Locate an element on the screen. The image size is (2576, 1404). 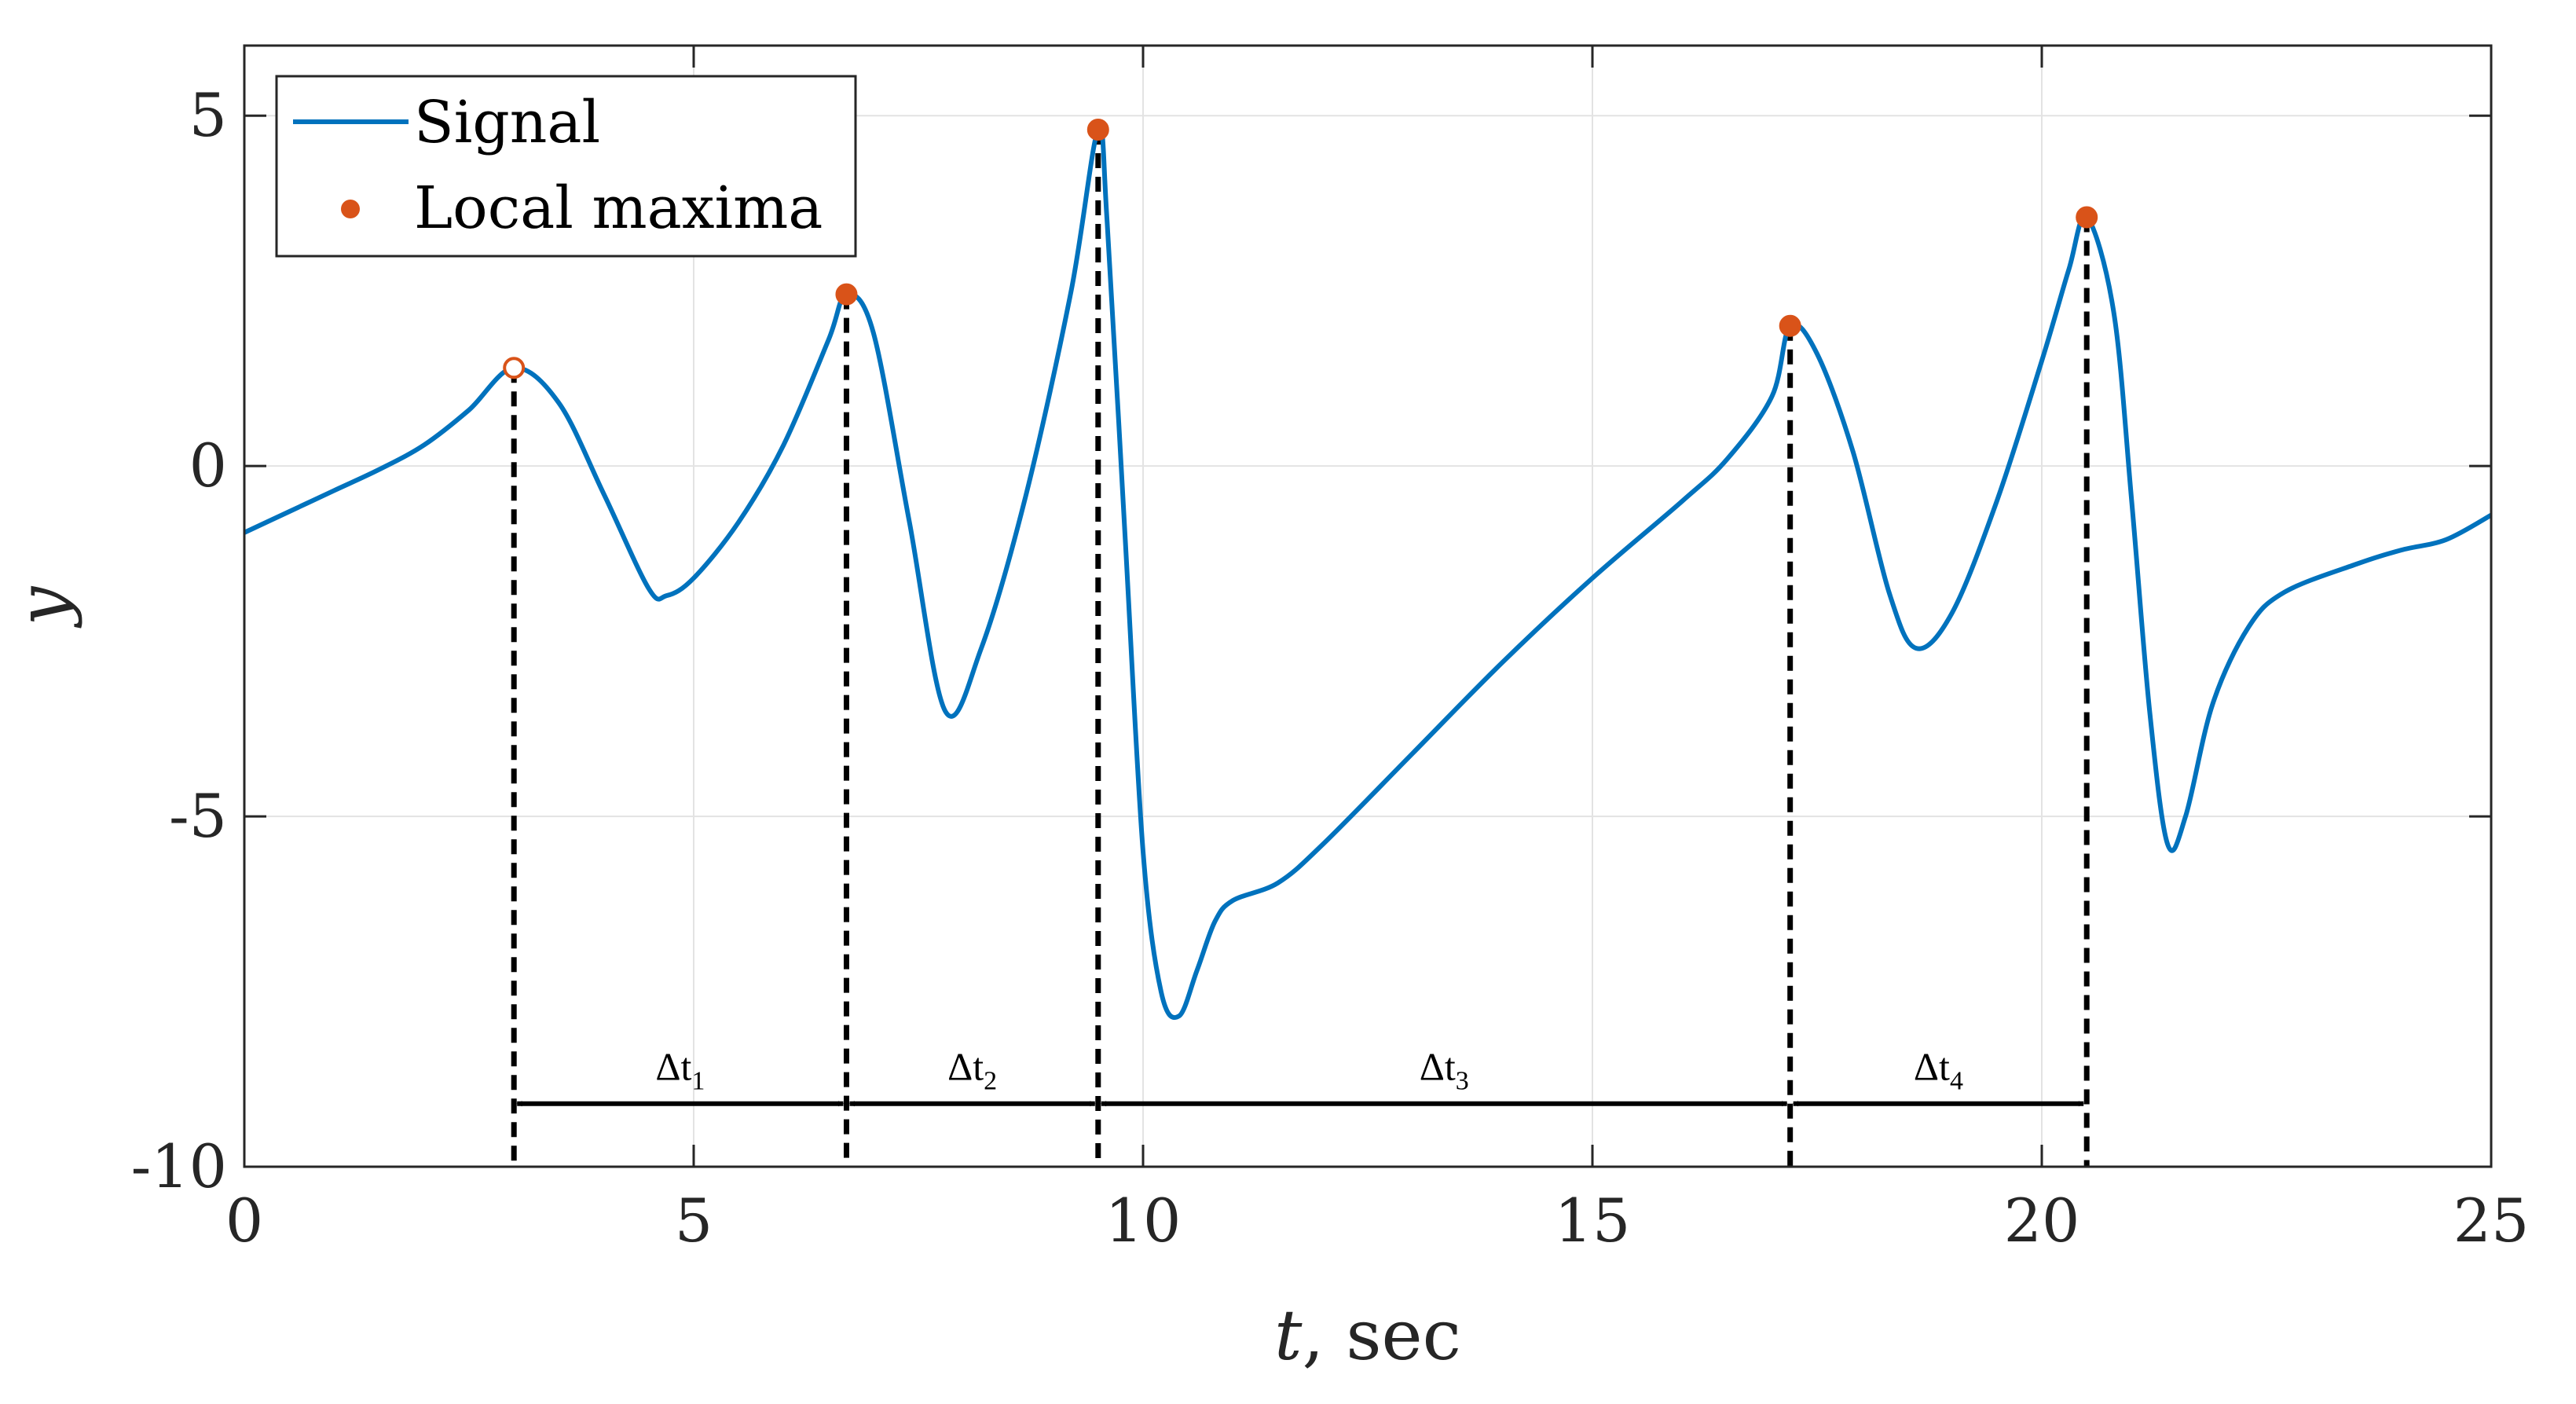
x-tick-label: 25 is located at coordinates (2491, 1221).